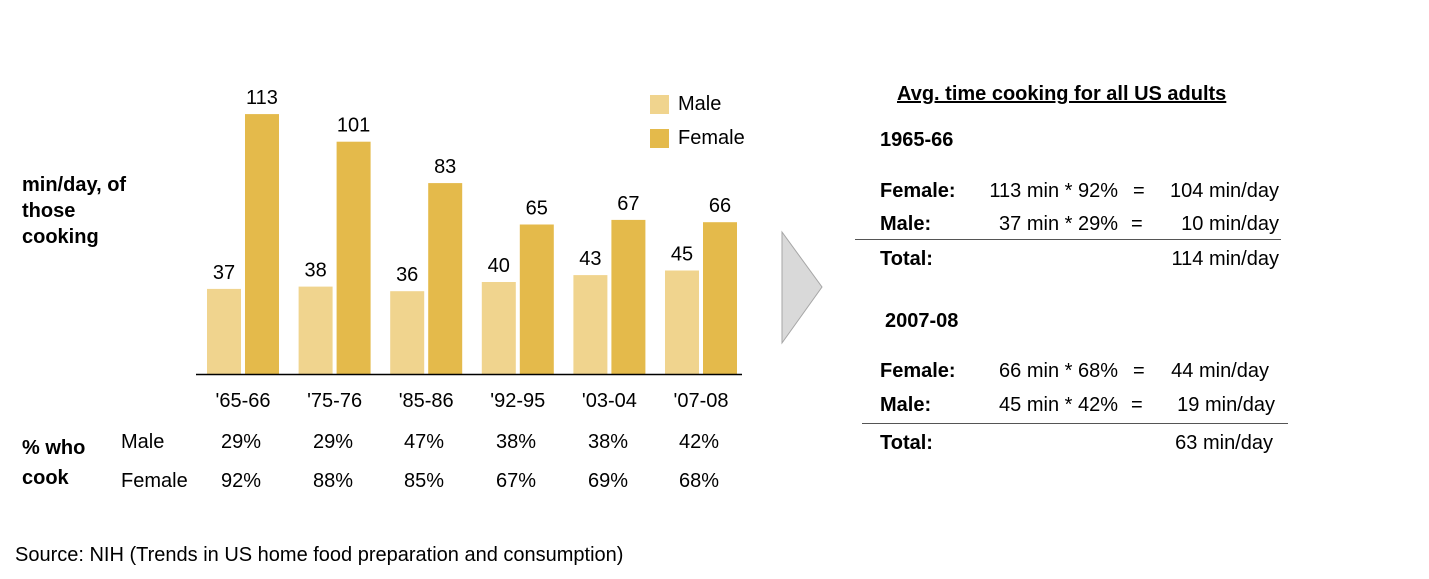 The width and height of the screenshot is (1429, 579). Describe the element at coordinates (143, 442) in the screenshot. I see `pct-row-label-male: Male` at that location.